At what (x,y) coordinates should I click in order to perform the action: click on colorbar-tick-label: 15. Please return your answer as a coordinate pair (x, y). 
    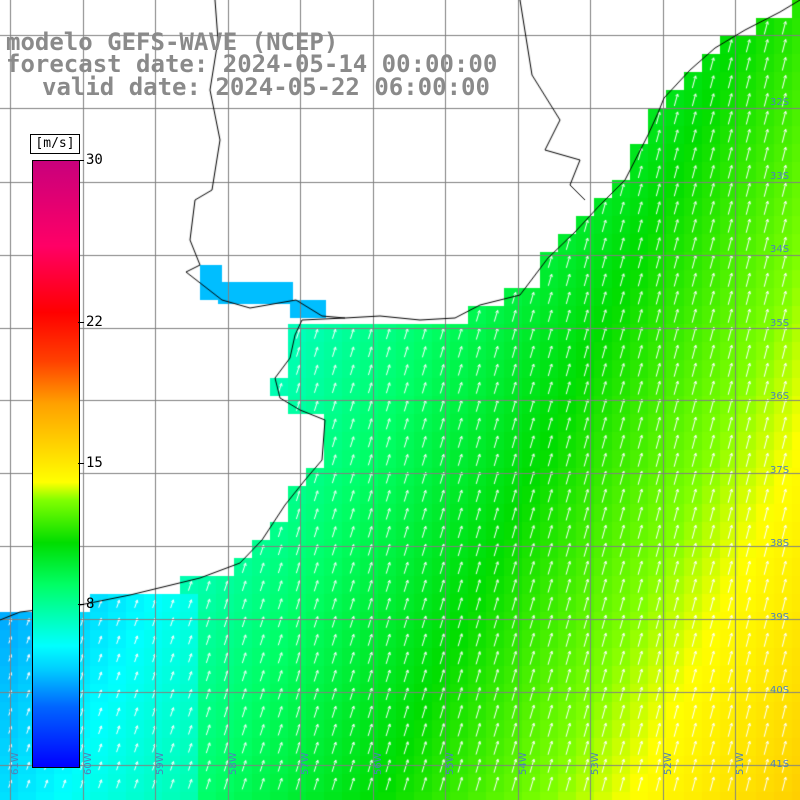
    Looking at the image, I should click on (94, 463).